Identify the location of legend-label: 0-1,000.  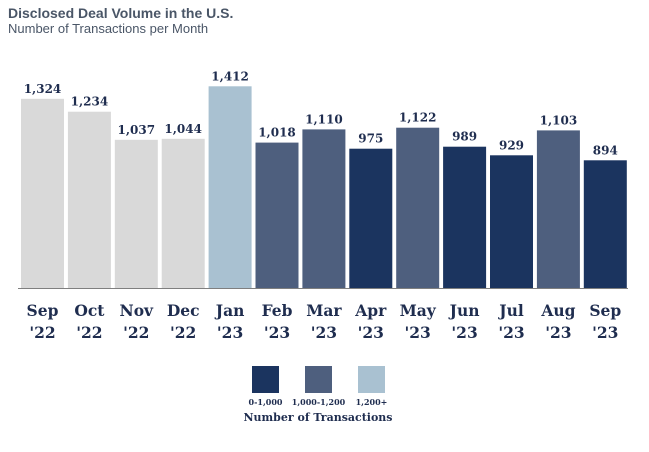
(266, 402).